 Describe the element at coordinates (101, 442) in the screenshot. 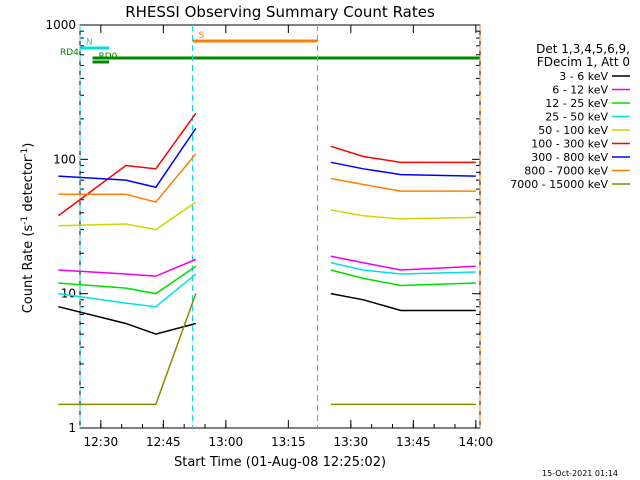

I see `x-tick-label: 12:30` at that location.